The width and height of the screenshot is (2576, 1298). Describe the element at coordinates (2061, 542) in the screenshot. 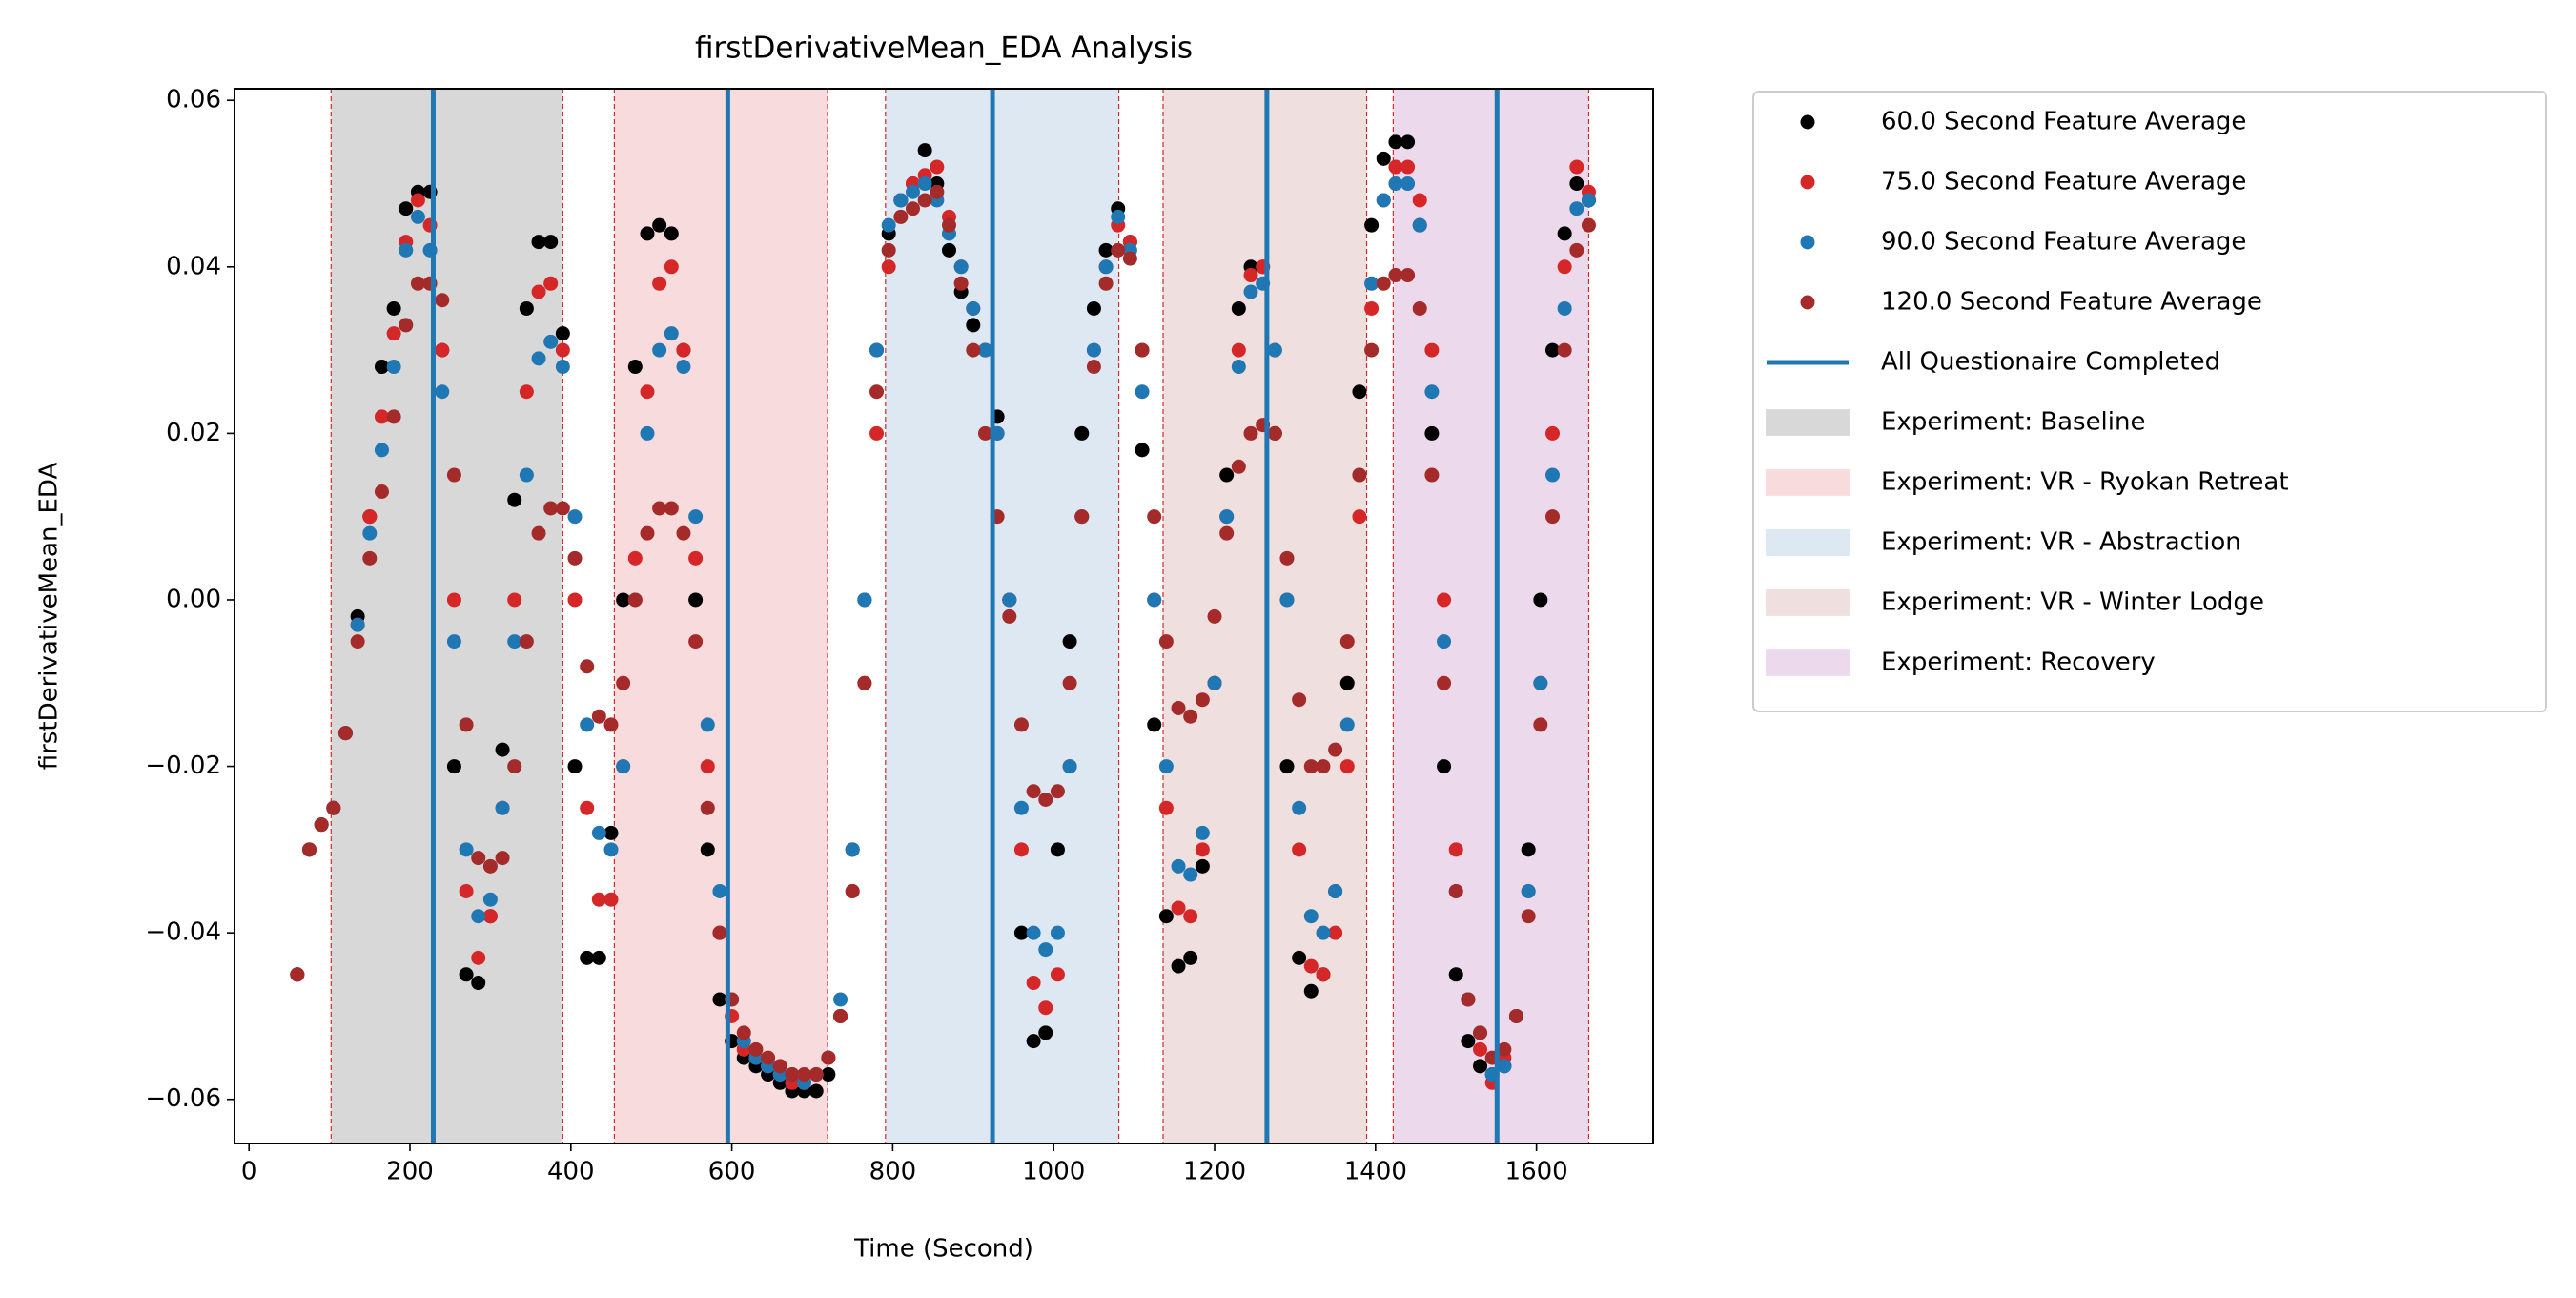

I see `legend-label: Experiment: VR - Abstraction` at that location.